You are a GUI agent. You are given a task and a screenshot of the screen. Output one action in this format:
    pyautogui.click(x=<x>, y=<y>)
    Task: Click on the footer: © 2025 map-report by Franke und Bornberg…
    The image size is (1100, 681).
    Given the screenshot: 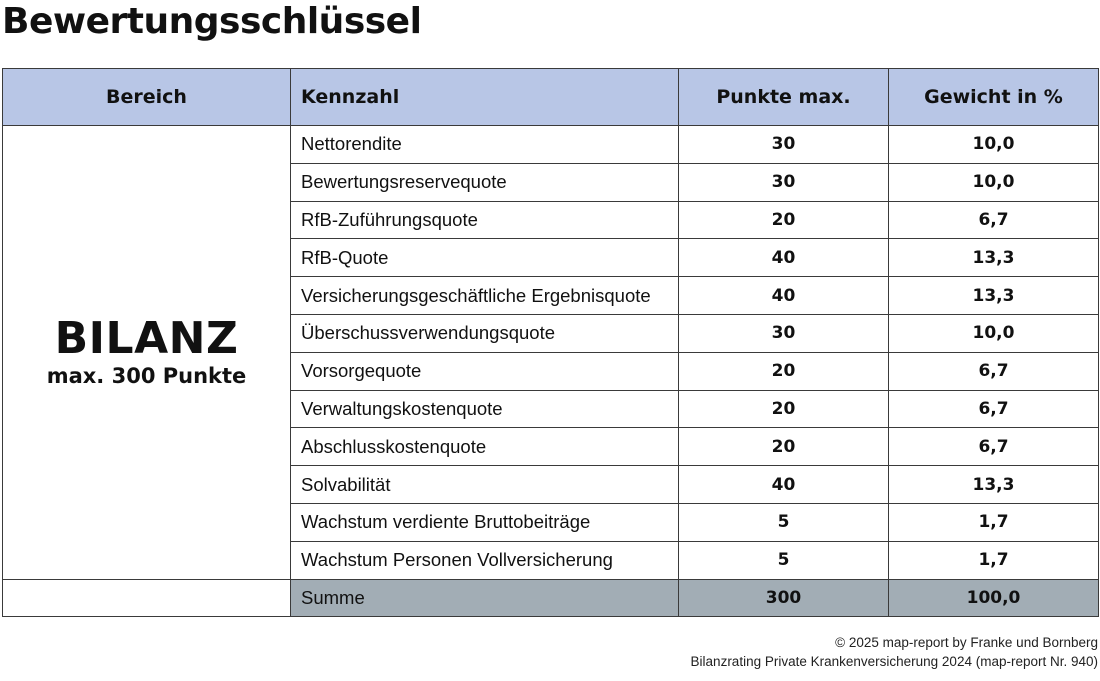 What is the action you would take?
    pyautogui.click(x=894, y=652)
    